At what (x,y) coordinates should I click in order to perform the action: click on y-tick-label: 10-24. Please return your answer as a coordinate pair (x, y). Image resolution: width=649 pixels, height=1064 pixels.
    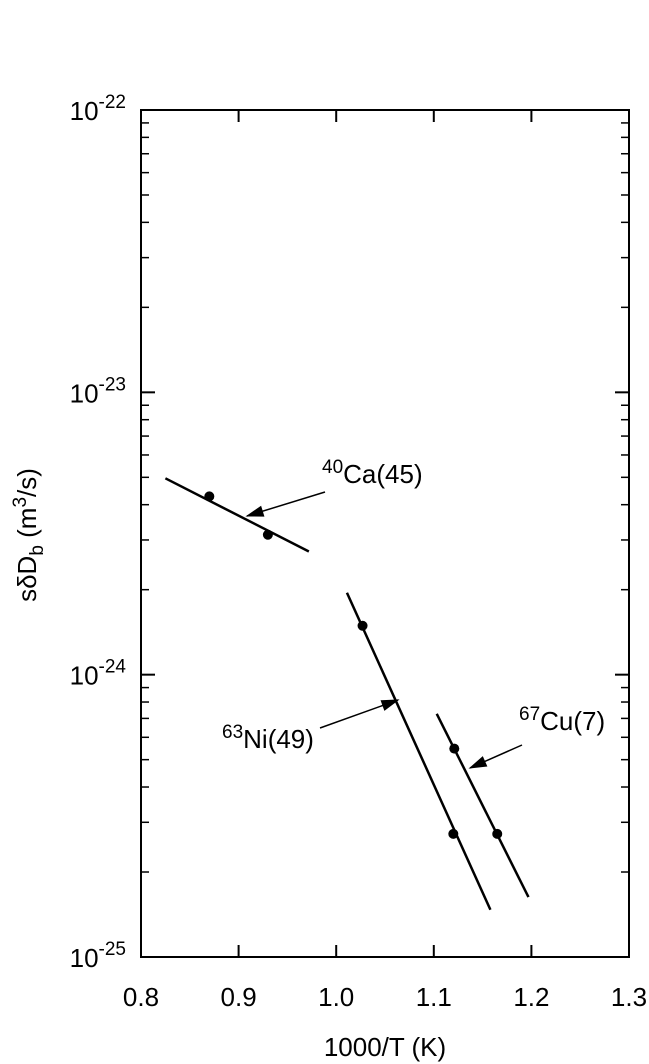
    Looking at the image, I should click on (98, 674).